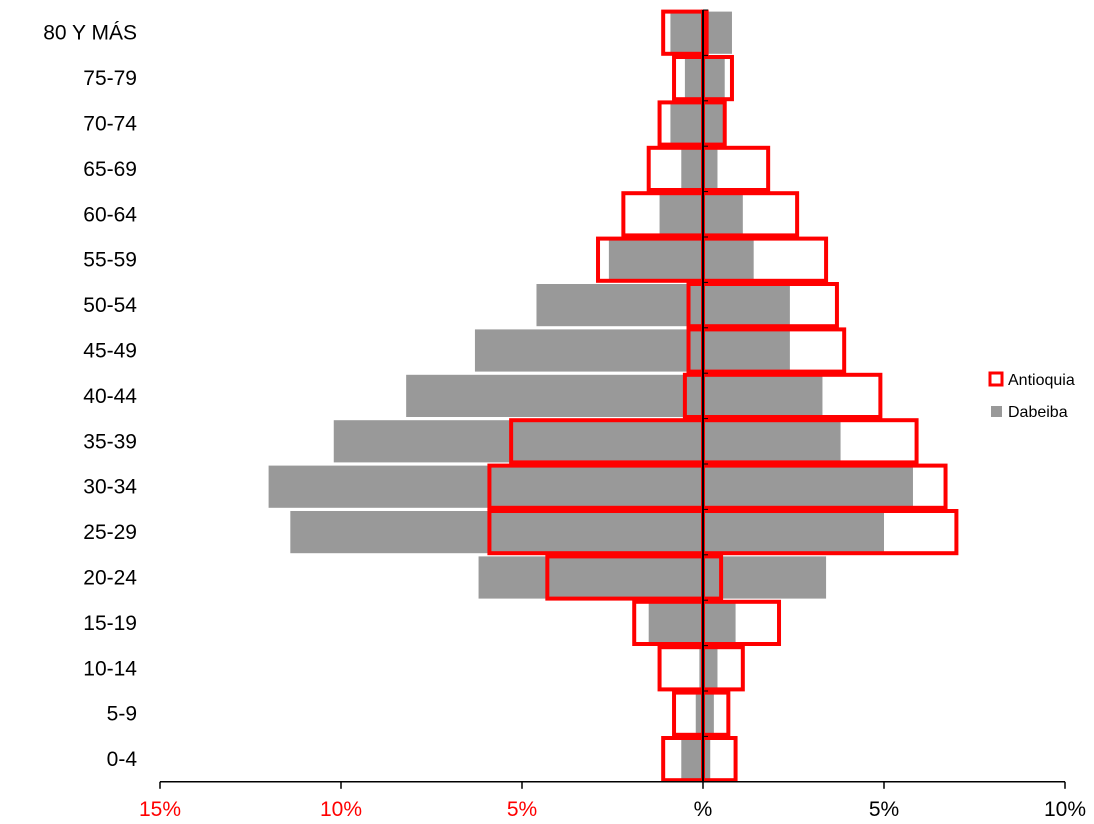  What do you see at coordinates (996, 379) in the screenshot?
I see `legend-swatch-antioquia` at bounding box center [996, 379].